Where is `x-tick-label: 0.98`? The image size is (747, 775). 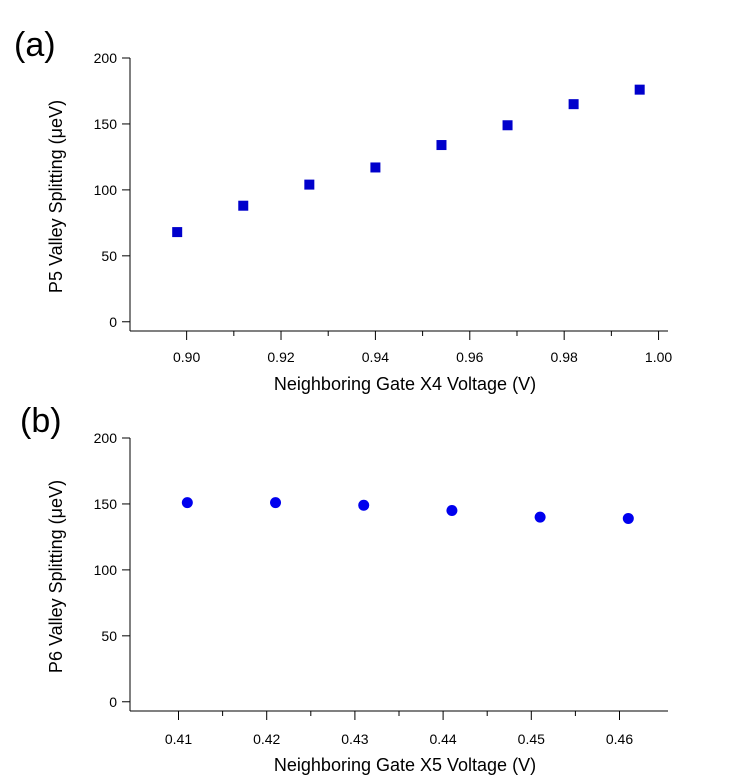
x-tick-label: 0.98 is located at coordinates (564, 357).